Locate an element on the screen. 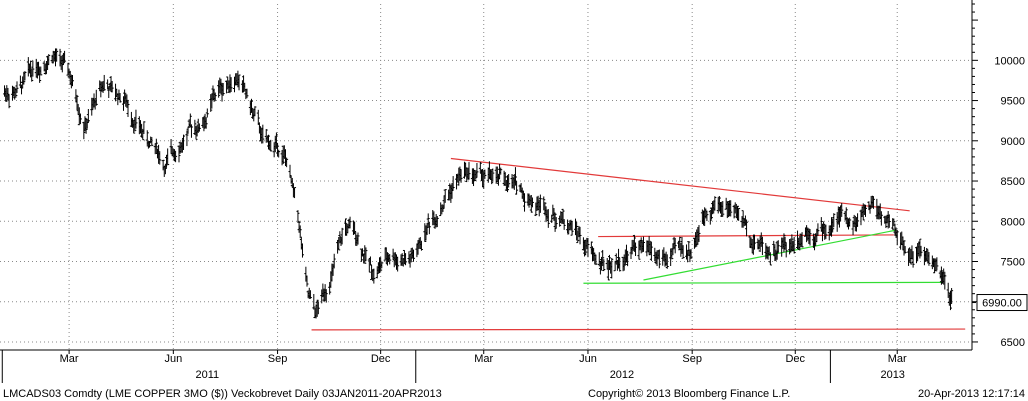 This screenshot has width=1028, height=401. y-tick-label-9500: 9500 is located at coordinates (1013, 102).